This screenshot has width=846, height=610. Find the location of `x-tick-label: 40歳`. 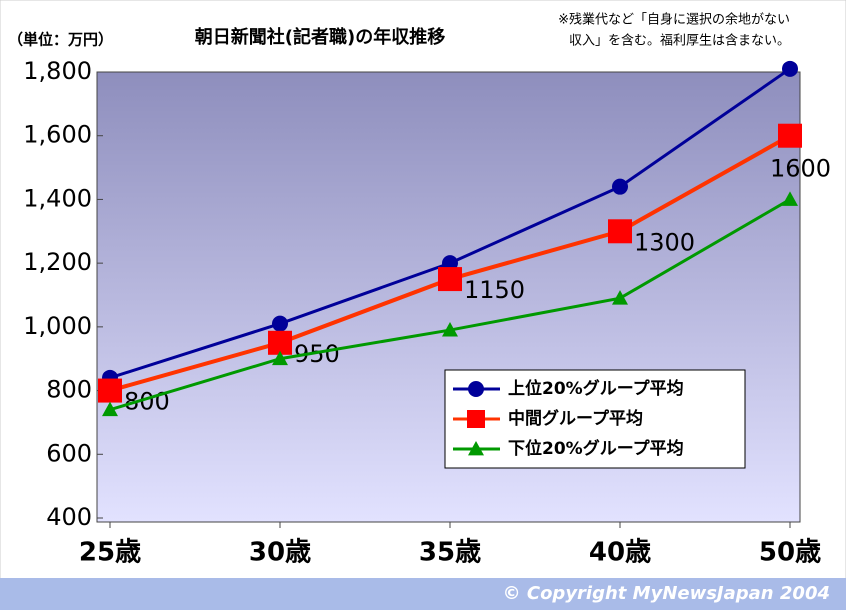

x-tick-label: 40歳 is located at coordinates (620, 553).